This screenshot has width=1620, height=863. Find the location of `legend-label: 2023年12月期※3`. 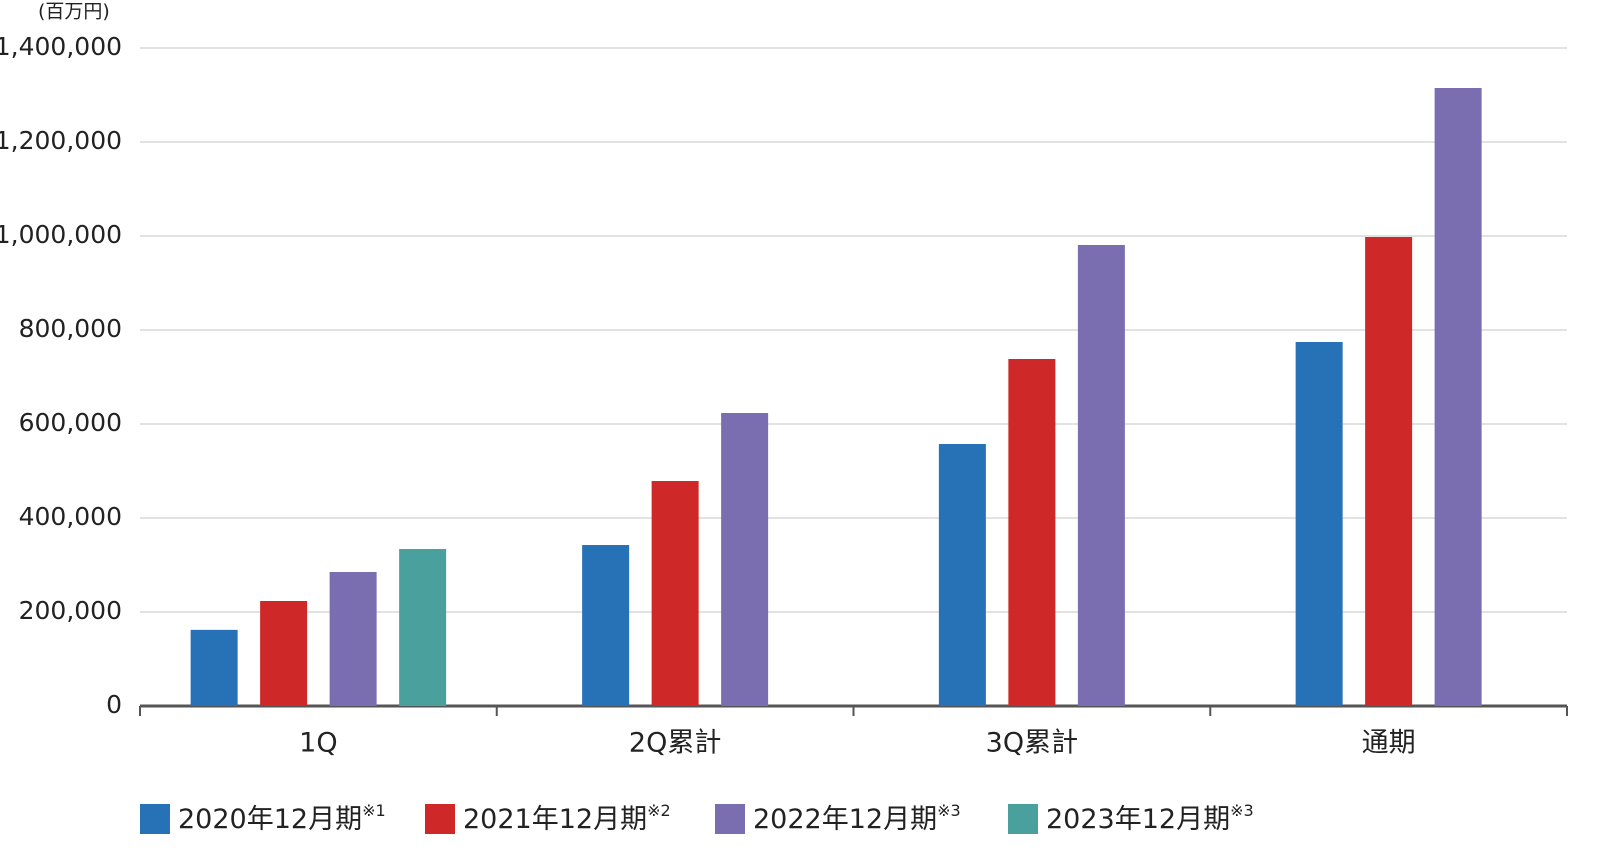

legend-label: 2023年12月期※3 is located at coordinates (1150, 818).